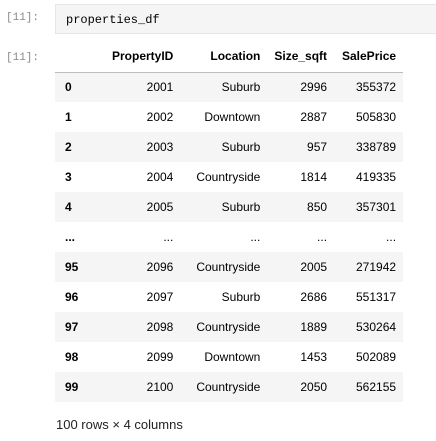  Describe the element at coordinates (160, 267) in the screenshot. I see `cell-propertyid: 2096` at that location.